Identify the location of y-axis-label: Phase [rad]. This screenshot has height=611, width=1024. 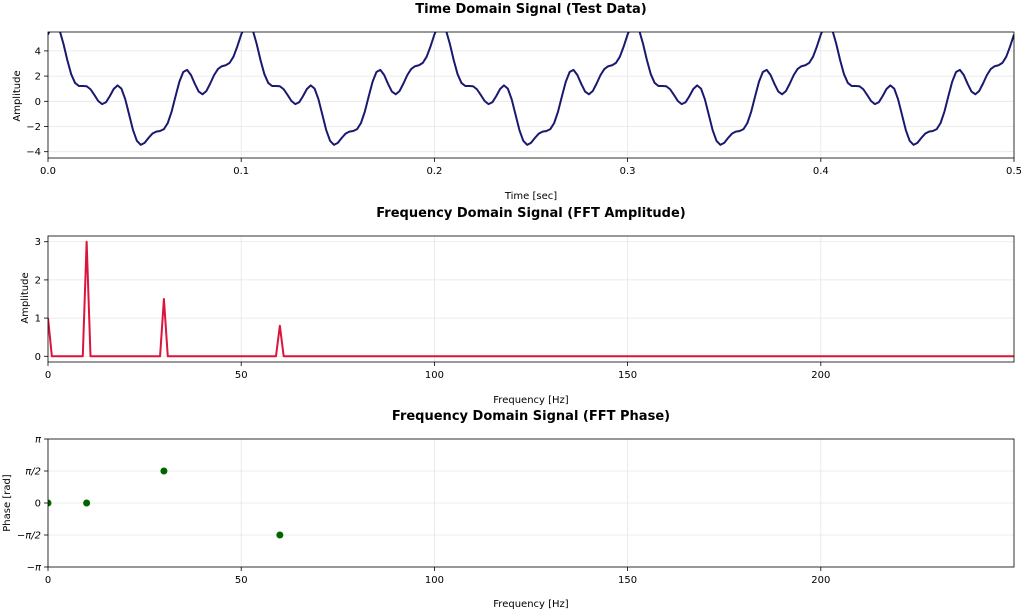
(7, 503).